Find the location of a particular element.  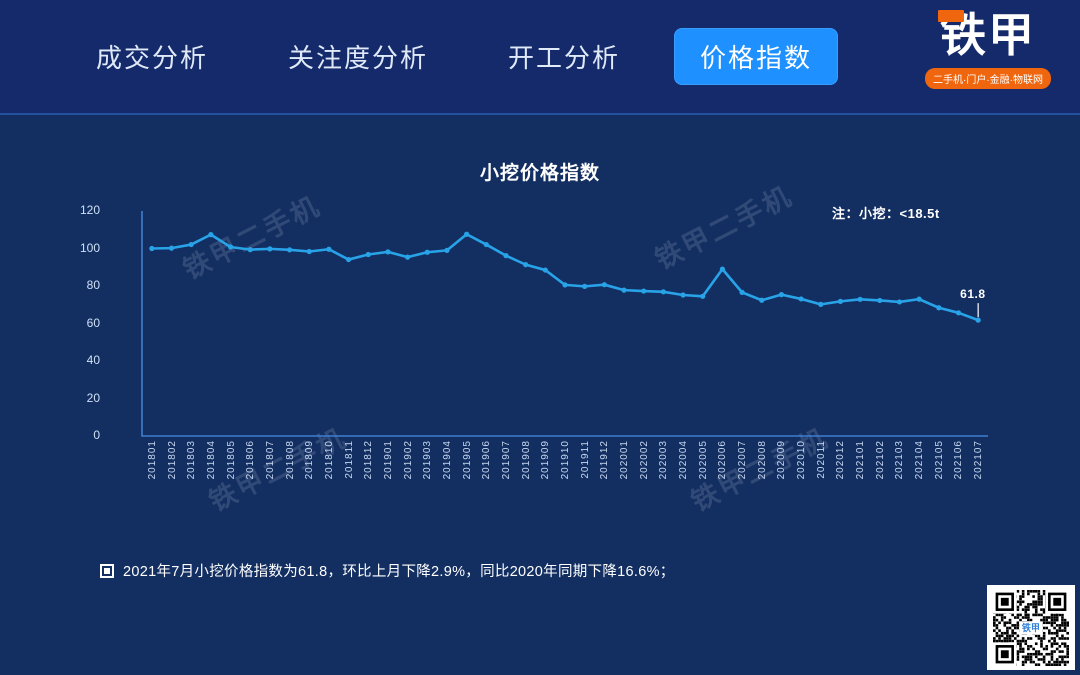

chart-series-line is located at coordinates (565, 277).